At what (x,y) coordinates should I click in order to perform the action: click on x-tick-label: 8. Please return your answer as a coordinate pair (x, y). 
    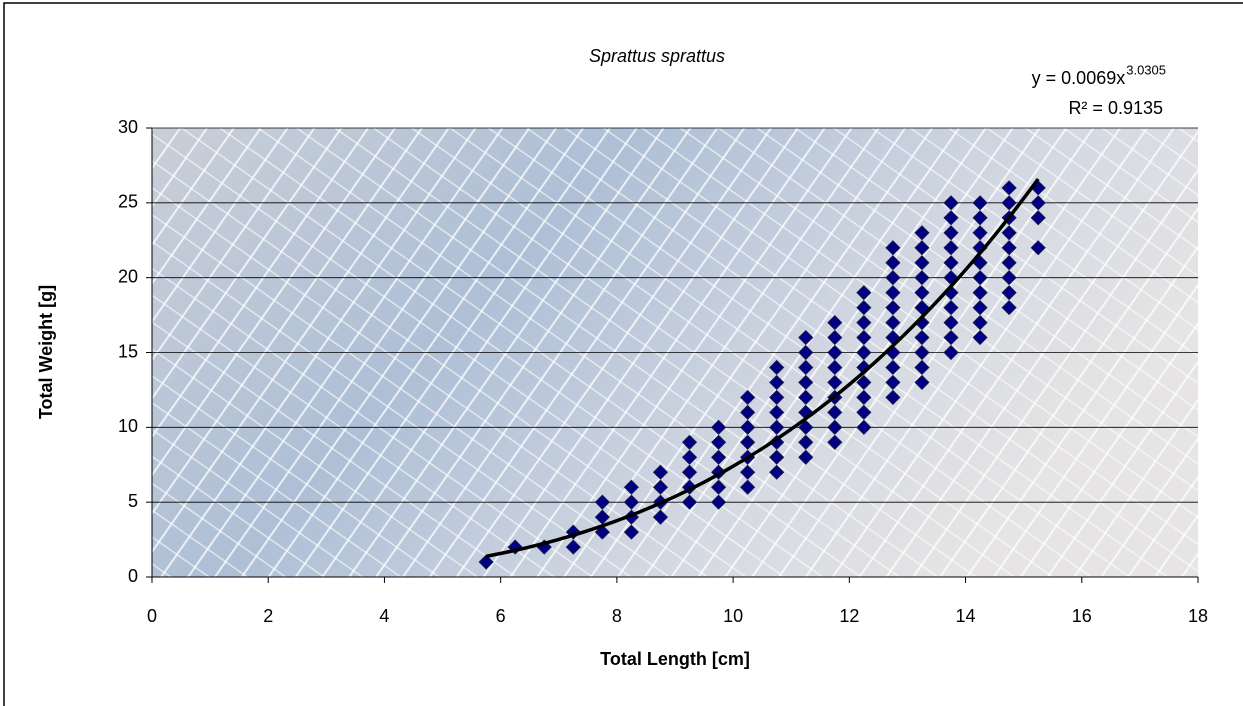
    Looking at the image, I should click on (617, 616).